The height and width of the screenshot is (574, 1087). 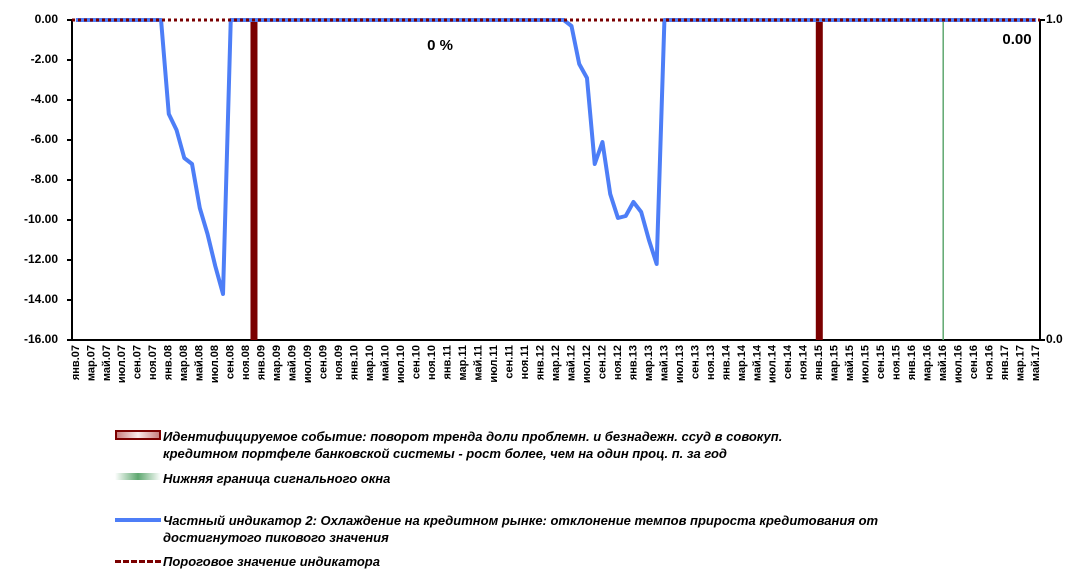 What do you see at coordinates (711, 362) in the screenshot?
I see `x-tick-label: ноя.13` at bounding box center [711, 362].